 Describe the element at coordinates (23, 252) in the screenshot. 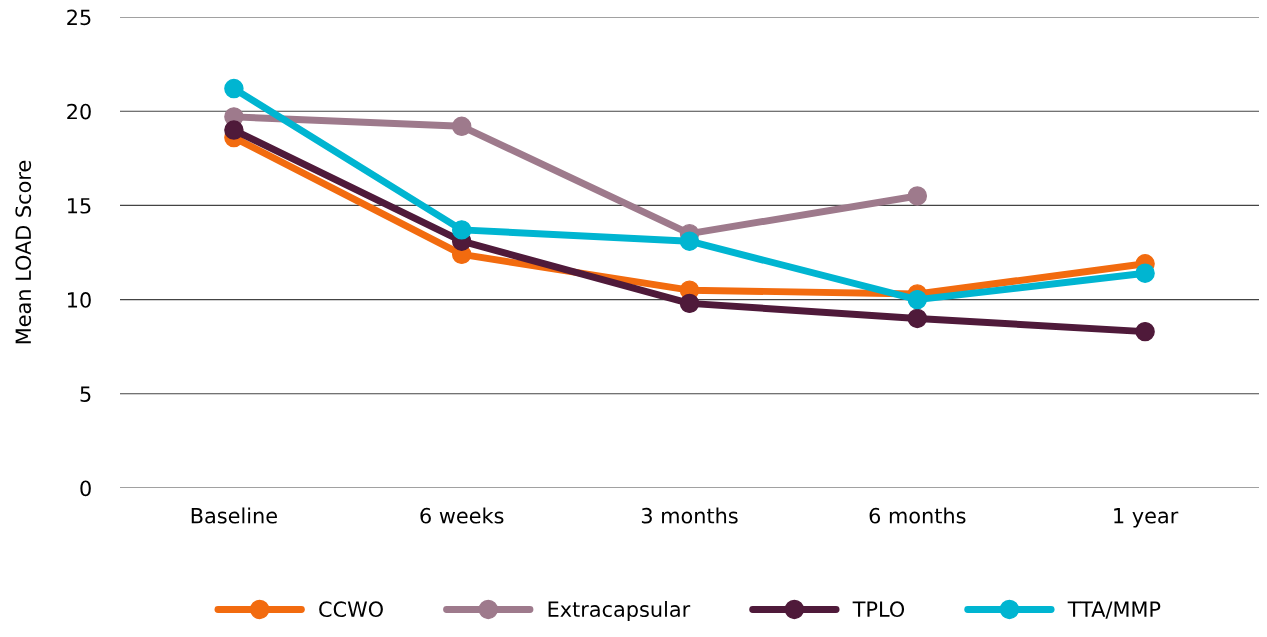

I see `y-axis-title: Mean LOAD Score` at that location.